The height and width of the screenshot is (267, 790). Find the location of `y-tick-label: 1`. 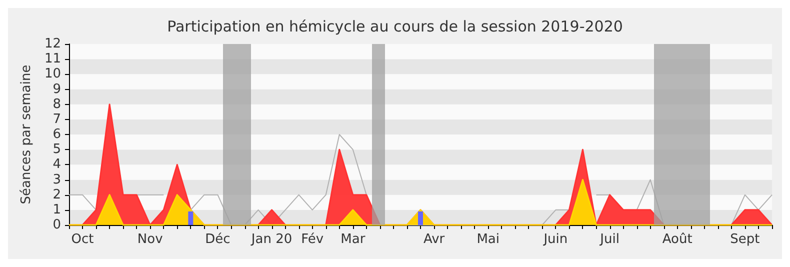

y-tick-label: 1 is located at coordinates (56, 210).